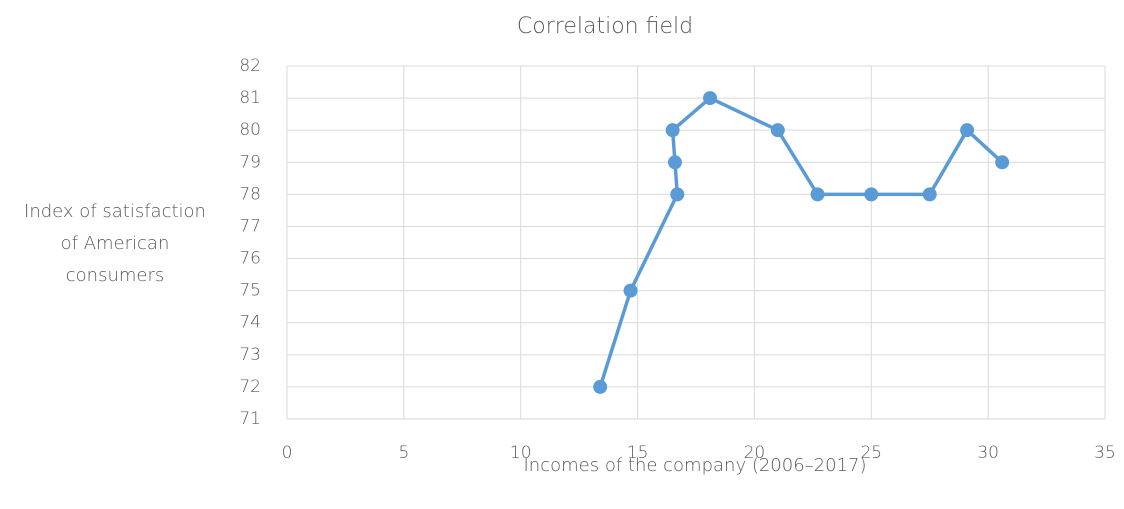  I want to click on y-tick-label: 73, so click(250, 355).